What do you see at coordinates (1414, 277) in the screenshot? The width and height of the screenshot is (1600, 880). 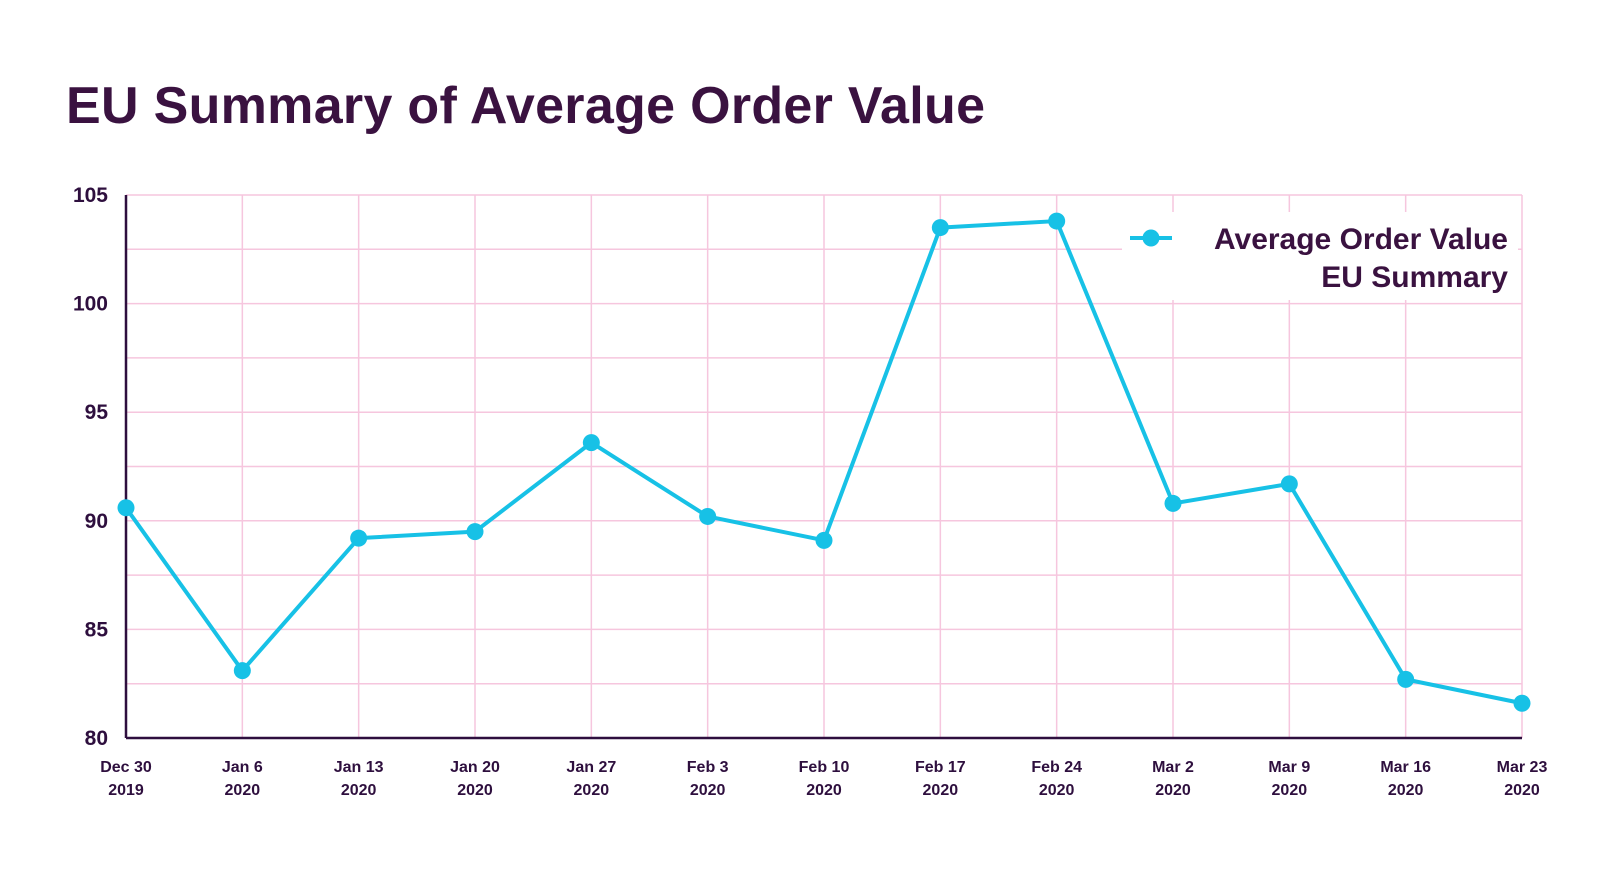 I see `legend-label-line: EU Summary` at bounding box center [1414, 277].